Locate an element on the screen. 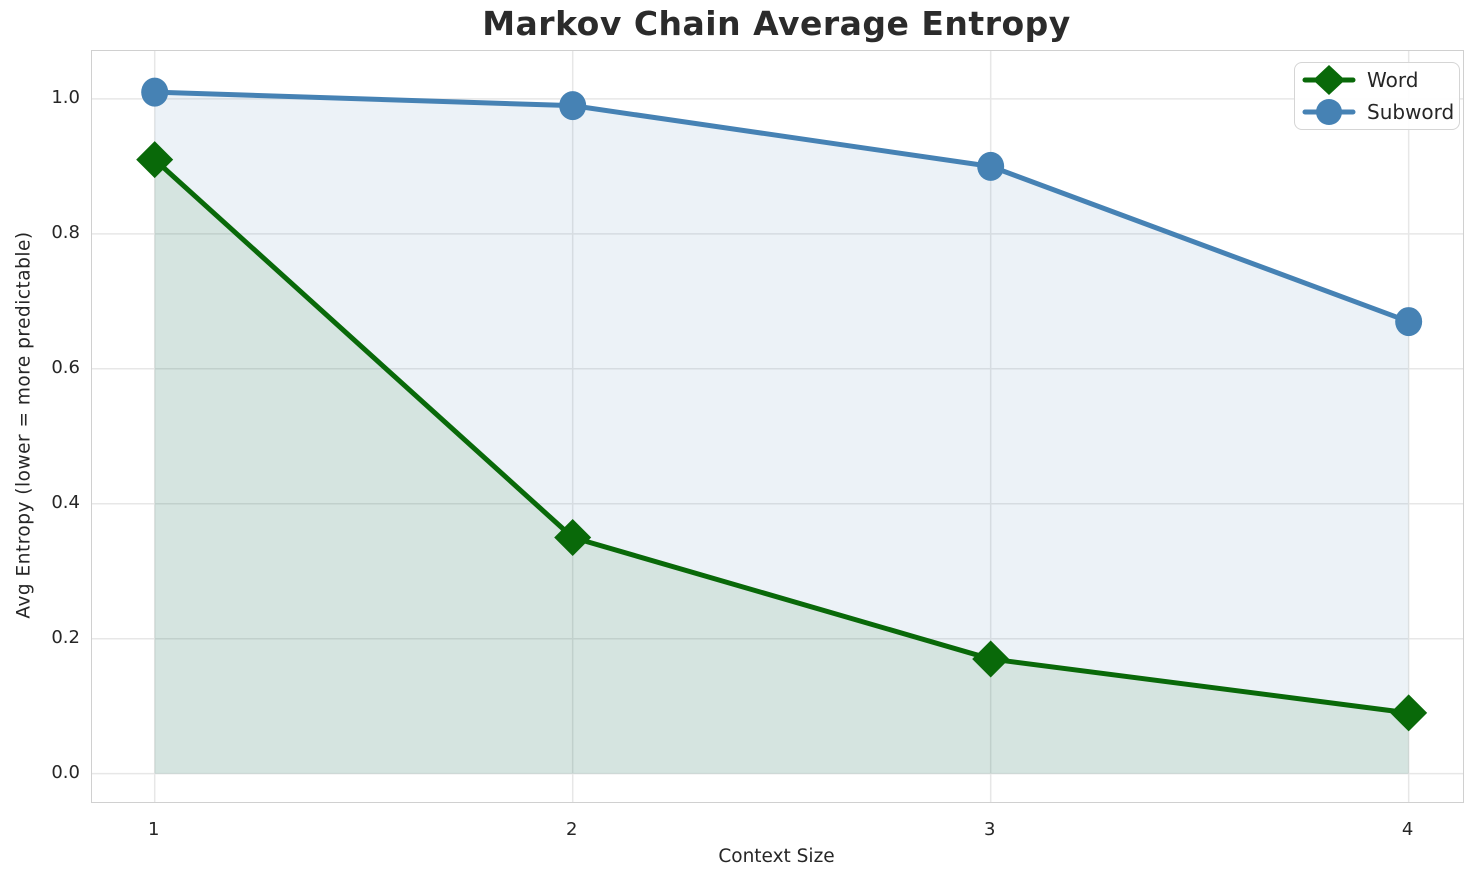  legend-item-word: Word is located at coordinates (1377, 80).